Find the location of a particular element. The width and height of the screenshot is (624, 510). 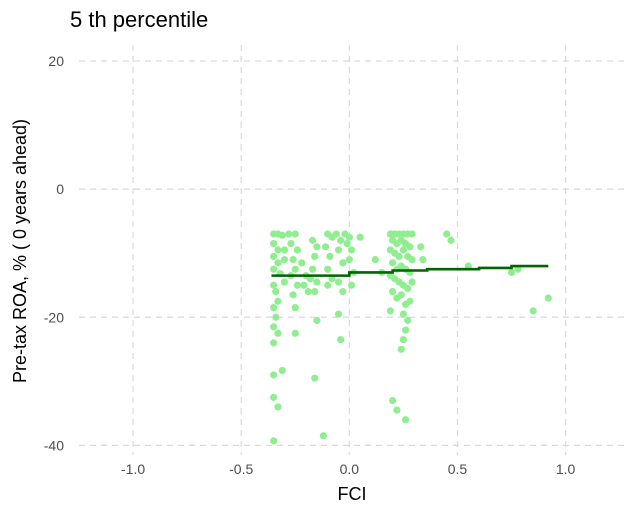

y-tick-label: -40 is located at coordinates (54, 445).